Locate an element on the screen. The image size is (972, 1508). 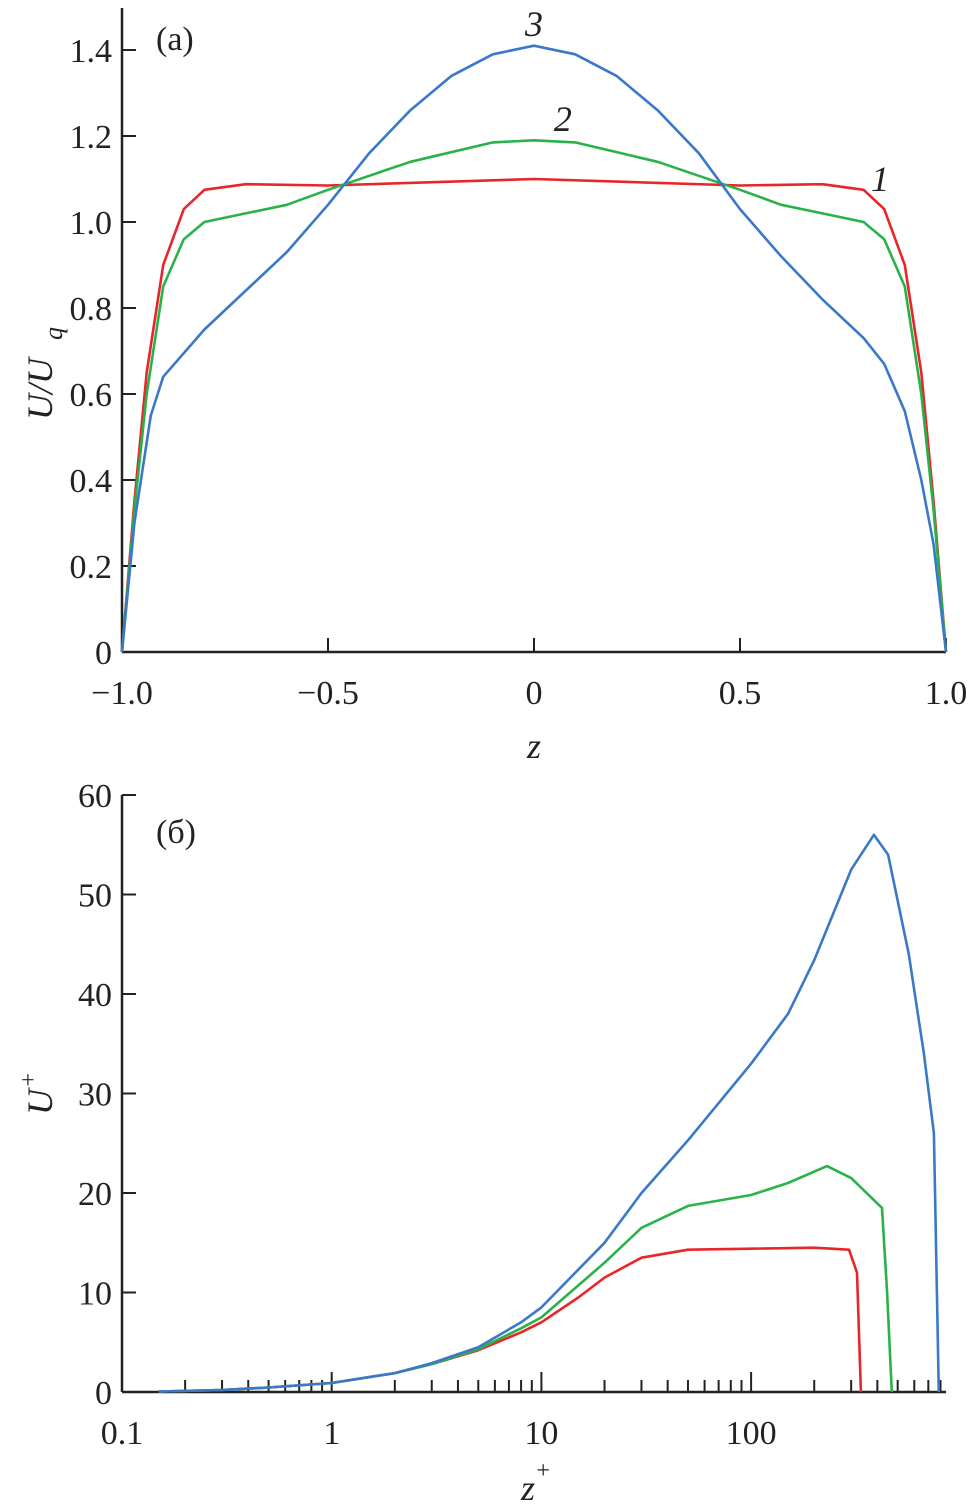
panel-label: (б) is located at coordinates (176, 832).